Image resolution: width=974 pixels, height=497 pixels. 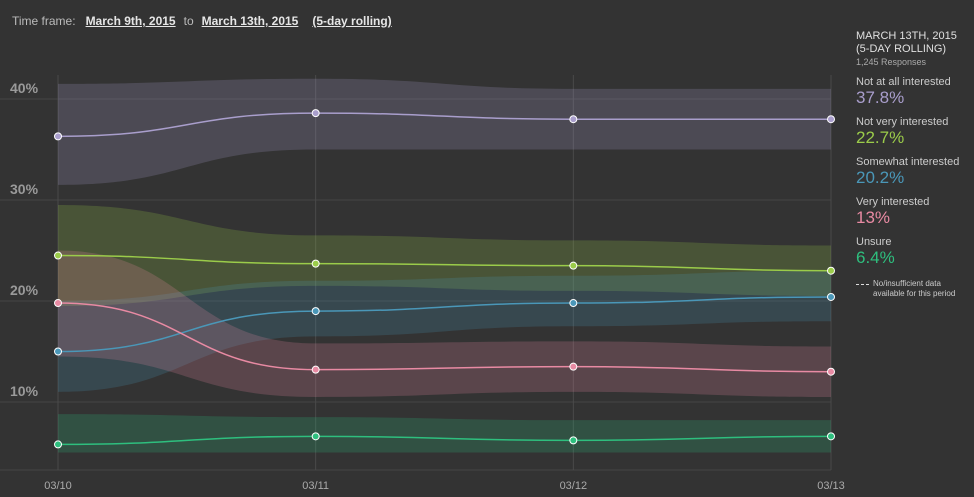 What do you see at coordinates (873, 217) in the screenshot?
I see `legend-item-value: 13%` at bounding box center [873, 217].